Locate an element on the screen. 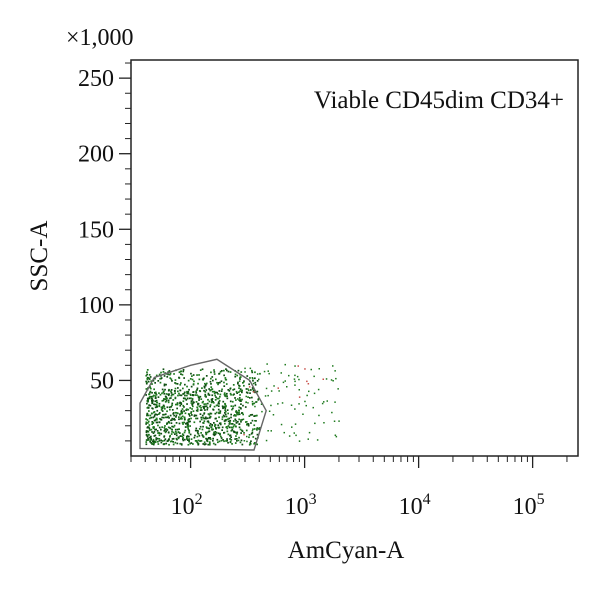  y-tick-label: 200 is located at coordinates (96, 155).